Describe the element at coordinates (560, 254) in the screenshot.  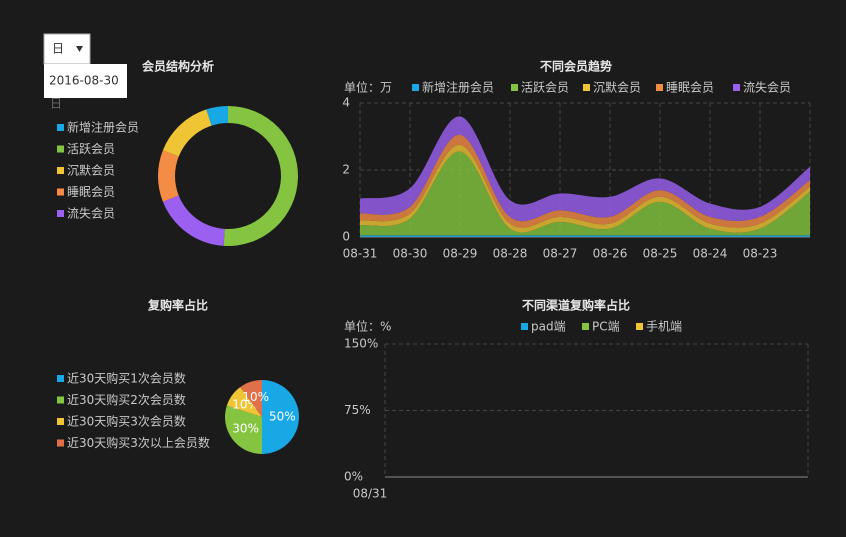
I see `x-tick-label: 08-27` at that location.